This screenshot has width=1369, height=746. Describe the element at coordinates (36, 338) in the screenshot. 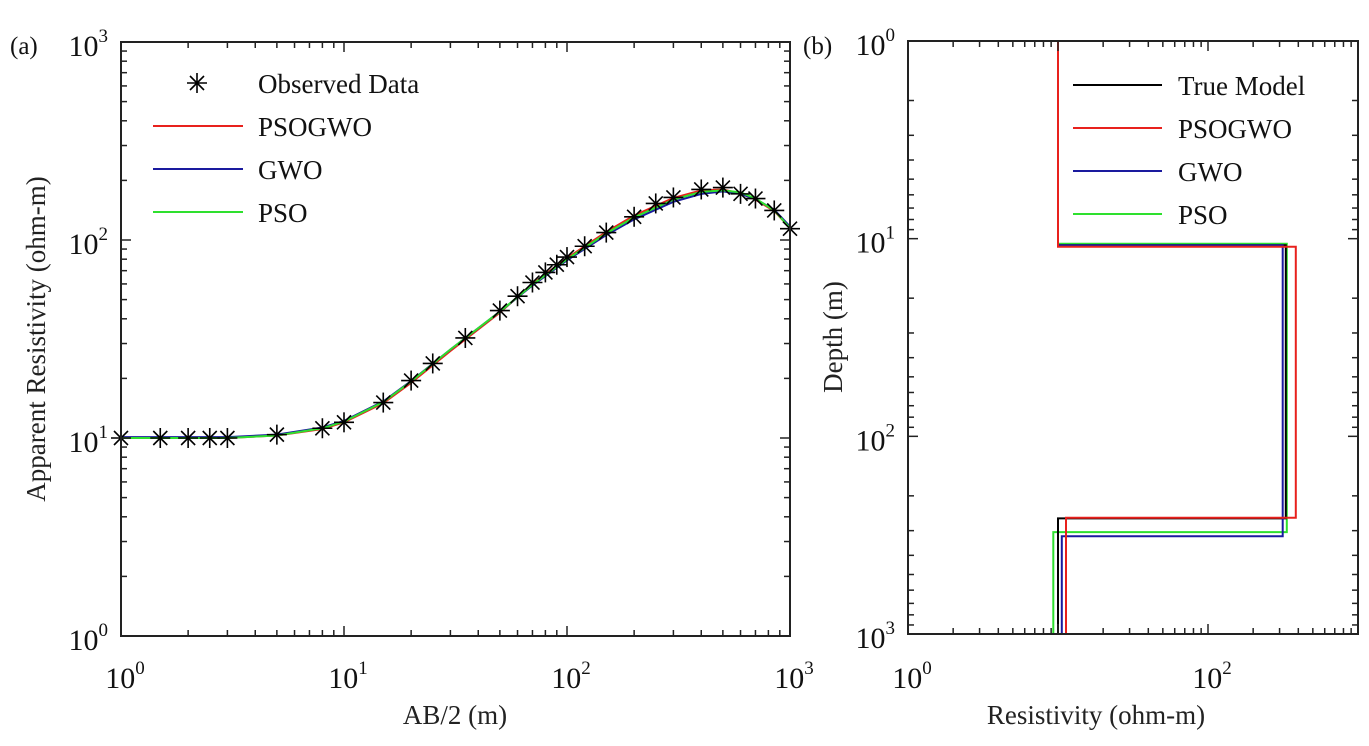

I see `panel-a-y-axis-label: Apparent Resistivity (ohm-m)` at that location.